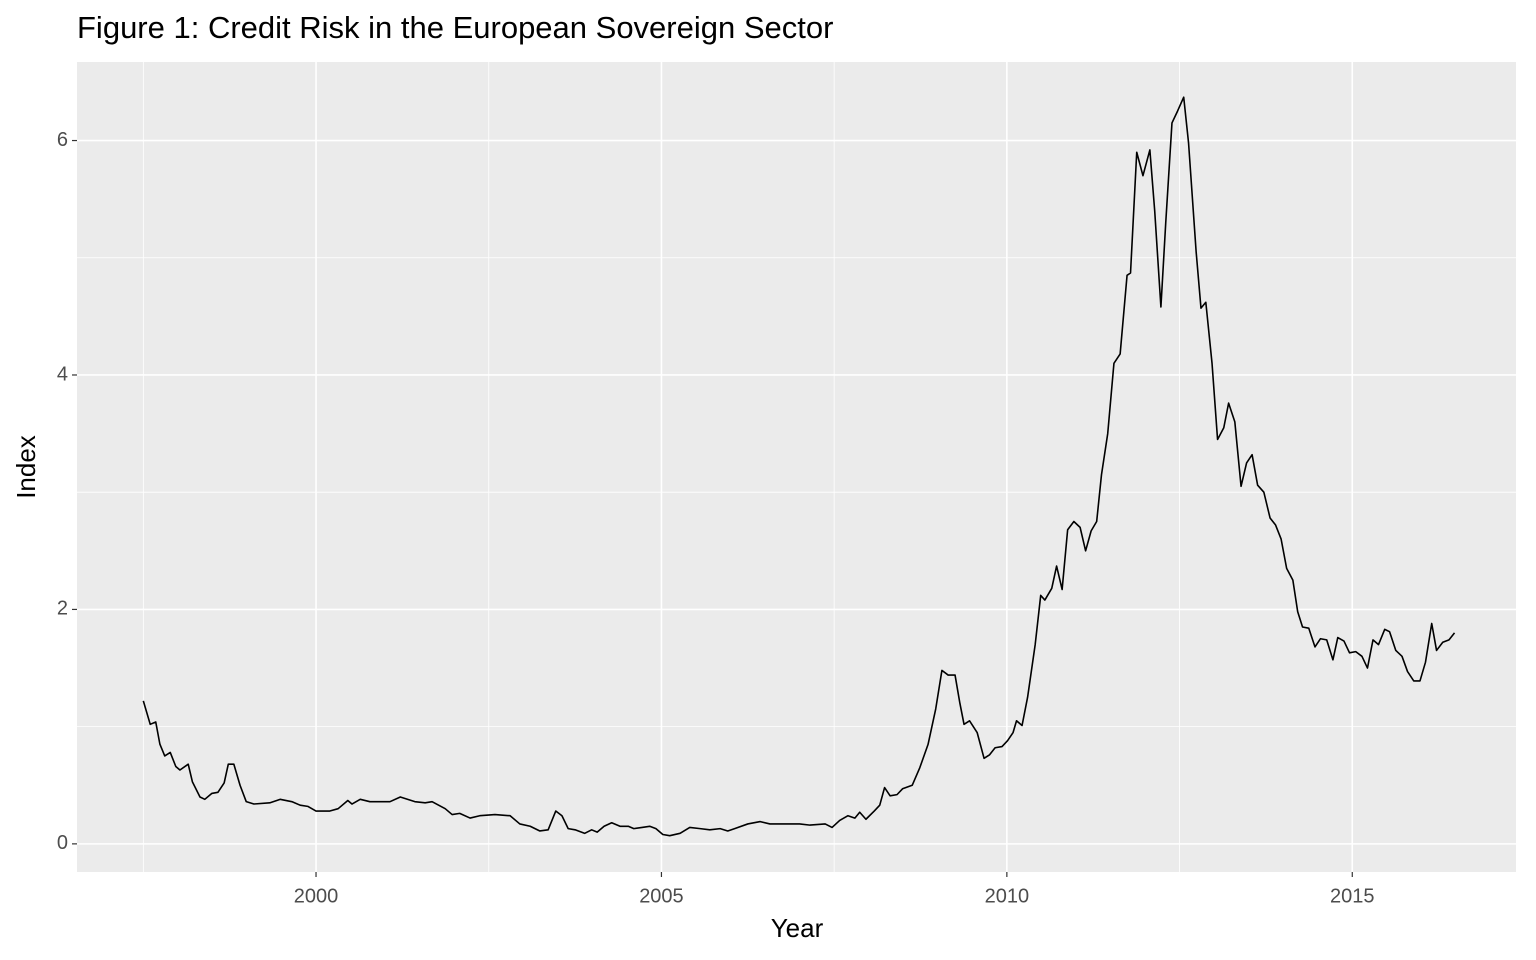 The height and width of the screenshot is (960, 1536). Describe the element at coordinates (62, 843) in the screenshot. I see `y-tick-label: 0` at that location.